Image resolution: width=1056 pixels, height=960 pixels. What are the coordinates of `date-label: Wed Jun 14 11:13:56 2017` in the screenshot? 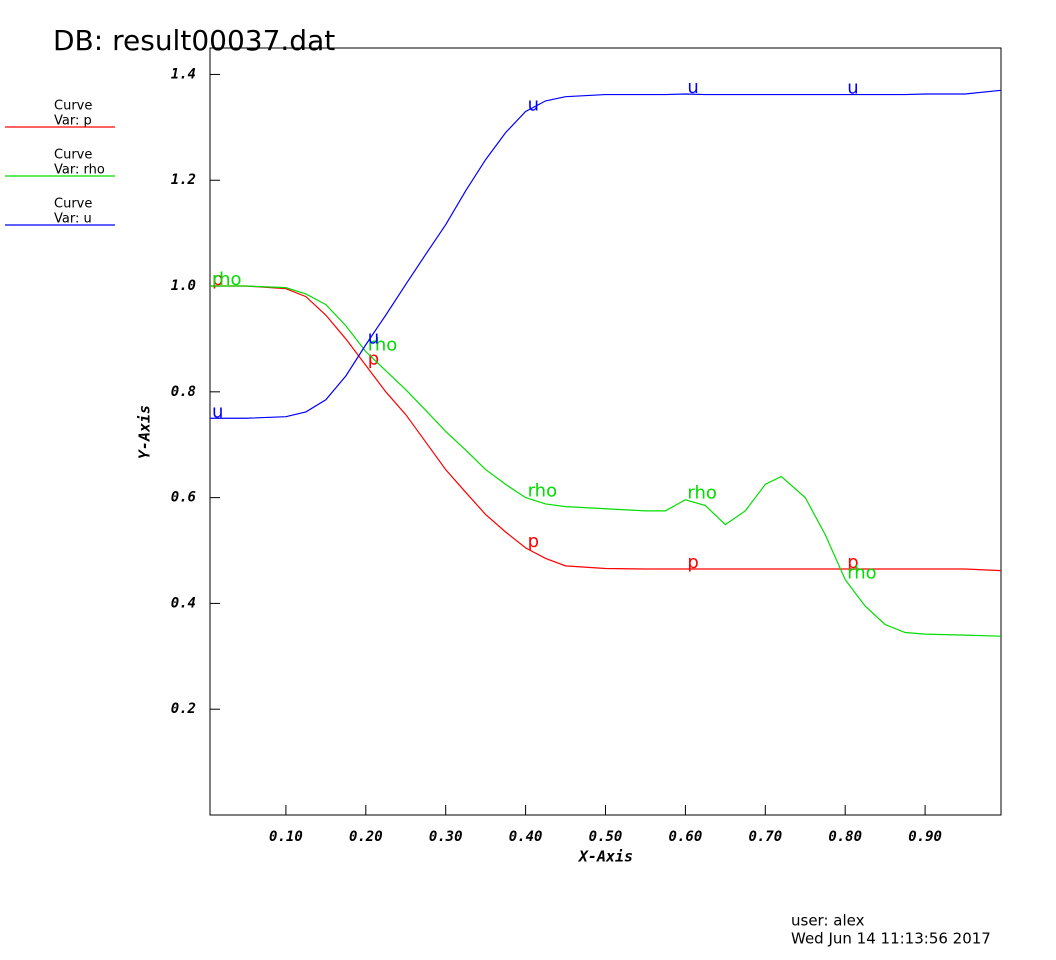 It's located at (891, 939).